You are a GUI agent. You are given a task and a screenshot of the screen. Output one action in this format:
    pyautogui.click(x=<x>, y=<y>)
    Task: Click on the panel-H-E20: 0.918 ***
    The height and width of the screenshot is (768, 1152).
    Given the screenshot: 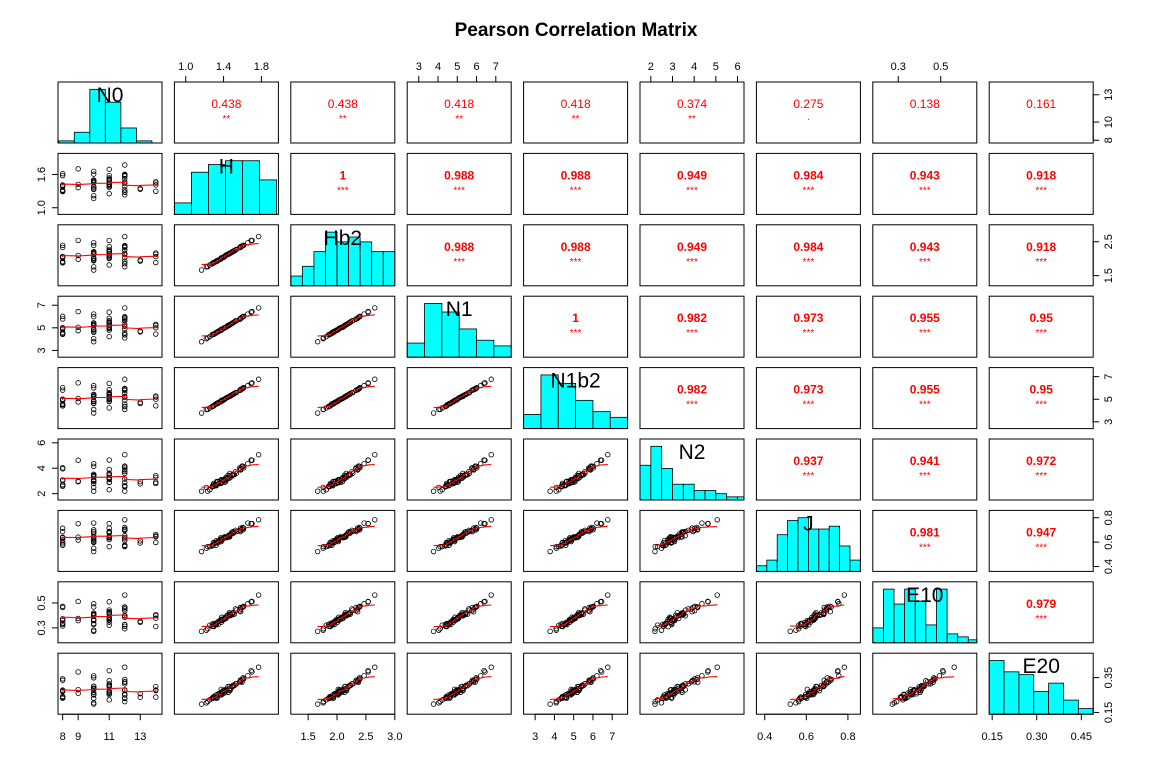 What is the action you would take?
    pyautogui.click(x=1041, y=183)
    